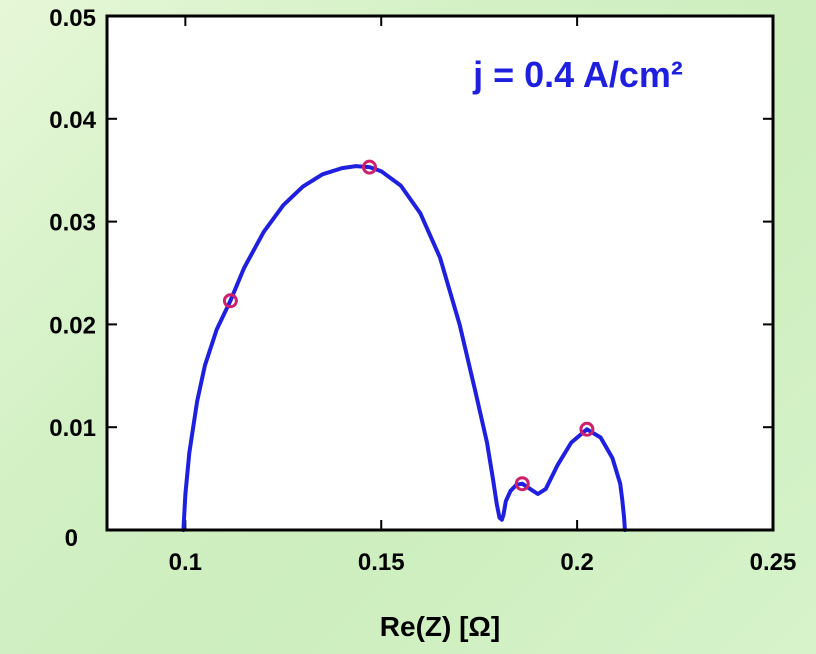 This screenshot has height=654, width=816. Describe the element at coordinates (71, 538) in the screenshot. I see `y-tick-label: 0` at that location.